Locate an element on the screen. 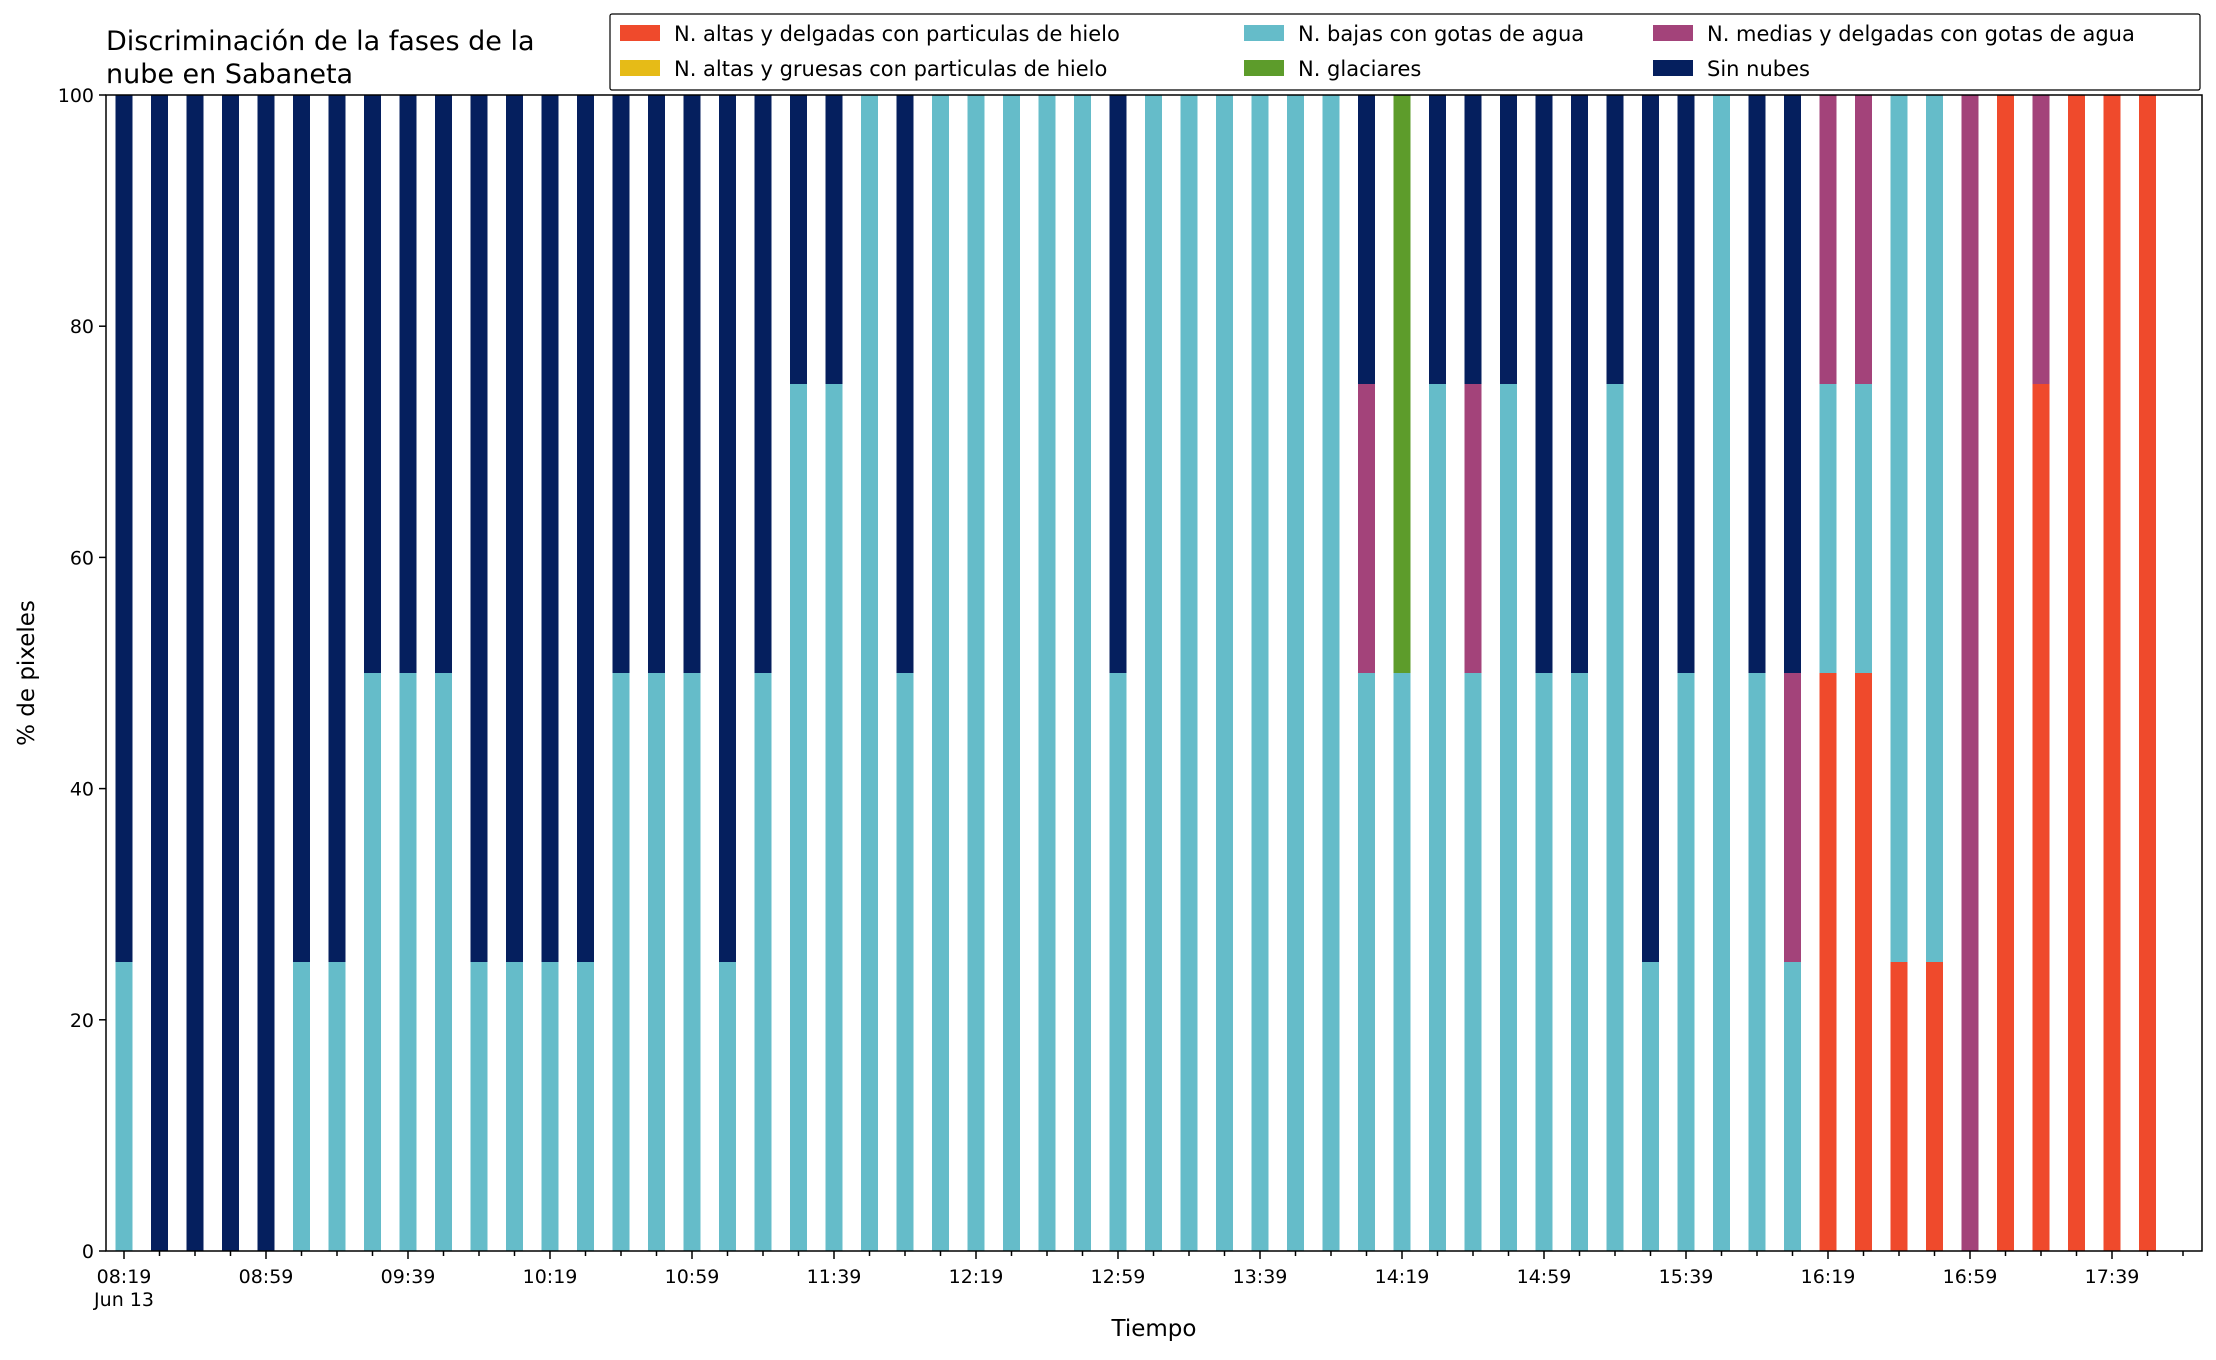 This screenshot has height=1360, width=2216. x-tick-label: 14:19 is located at coordinates (1402, 1277).